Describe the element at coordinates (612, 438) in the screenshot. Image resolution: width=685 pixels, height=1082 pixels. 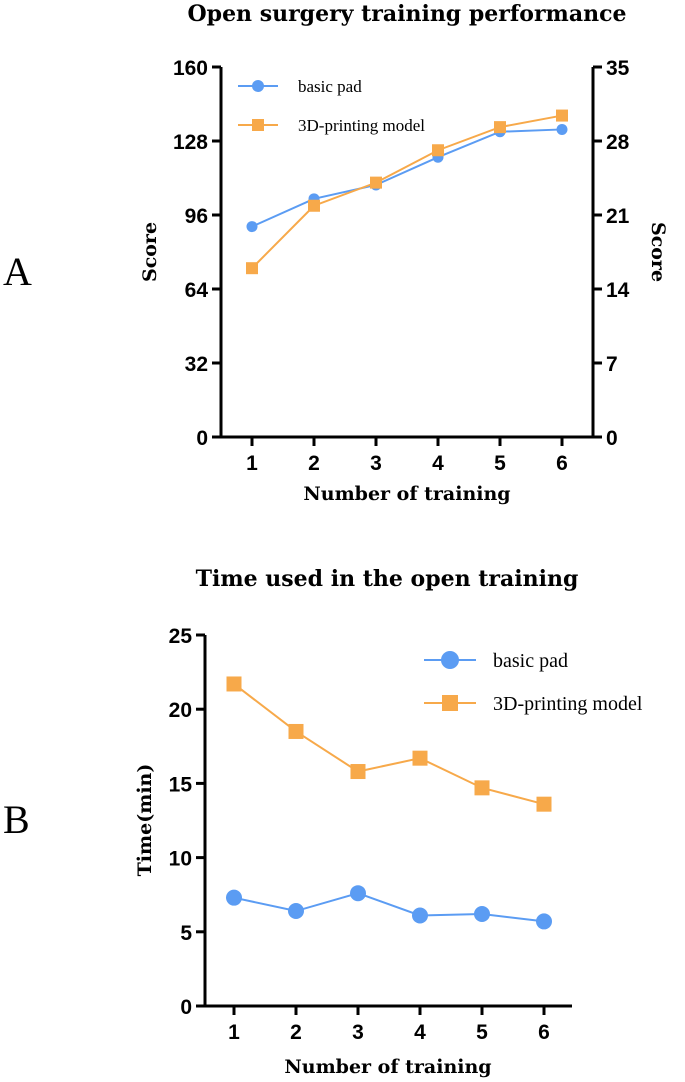
I see `y-right-tick-label: 0` at that location.